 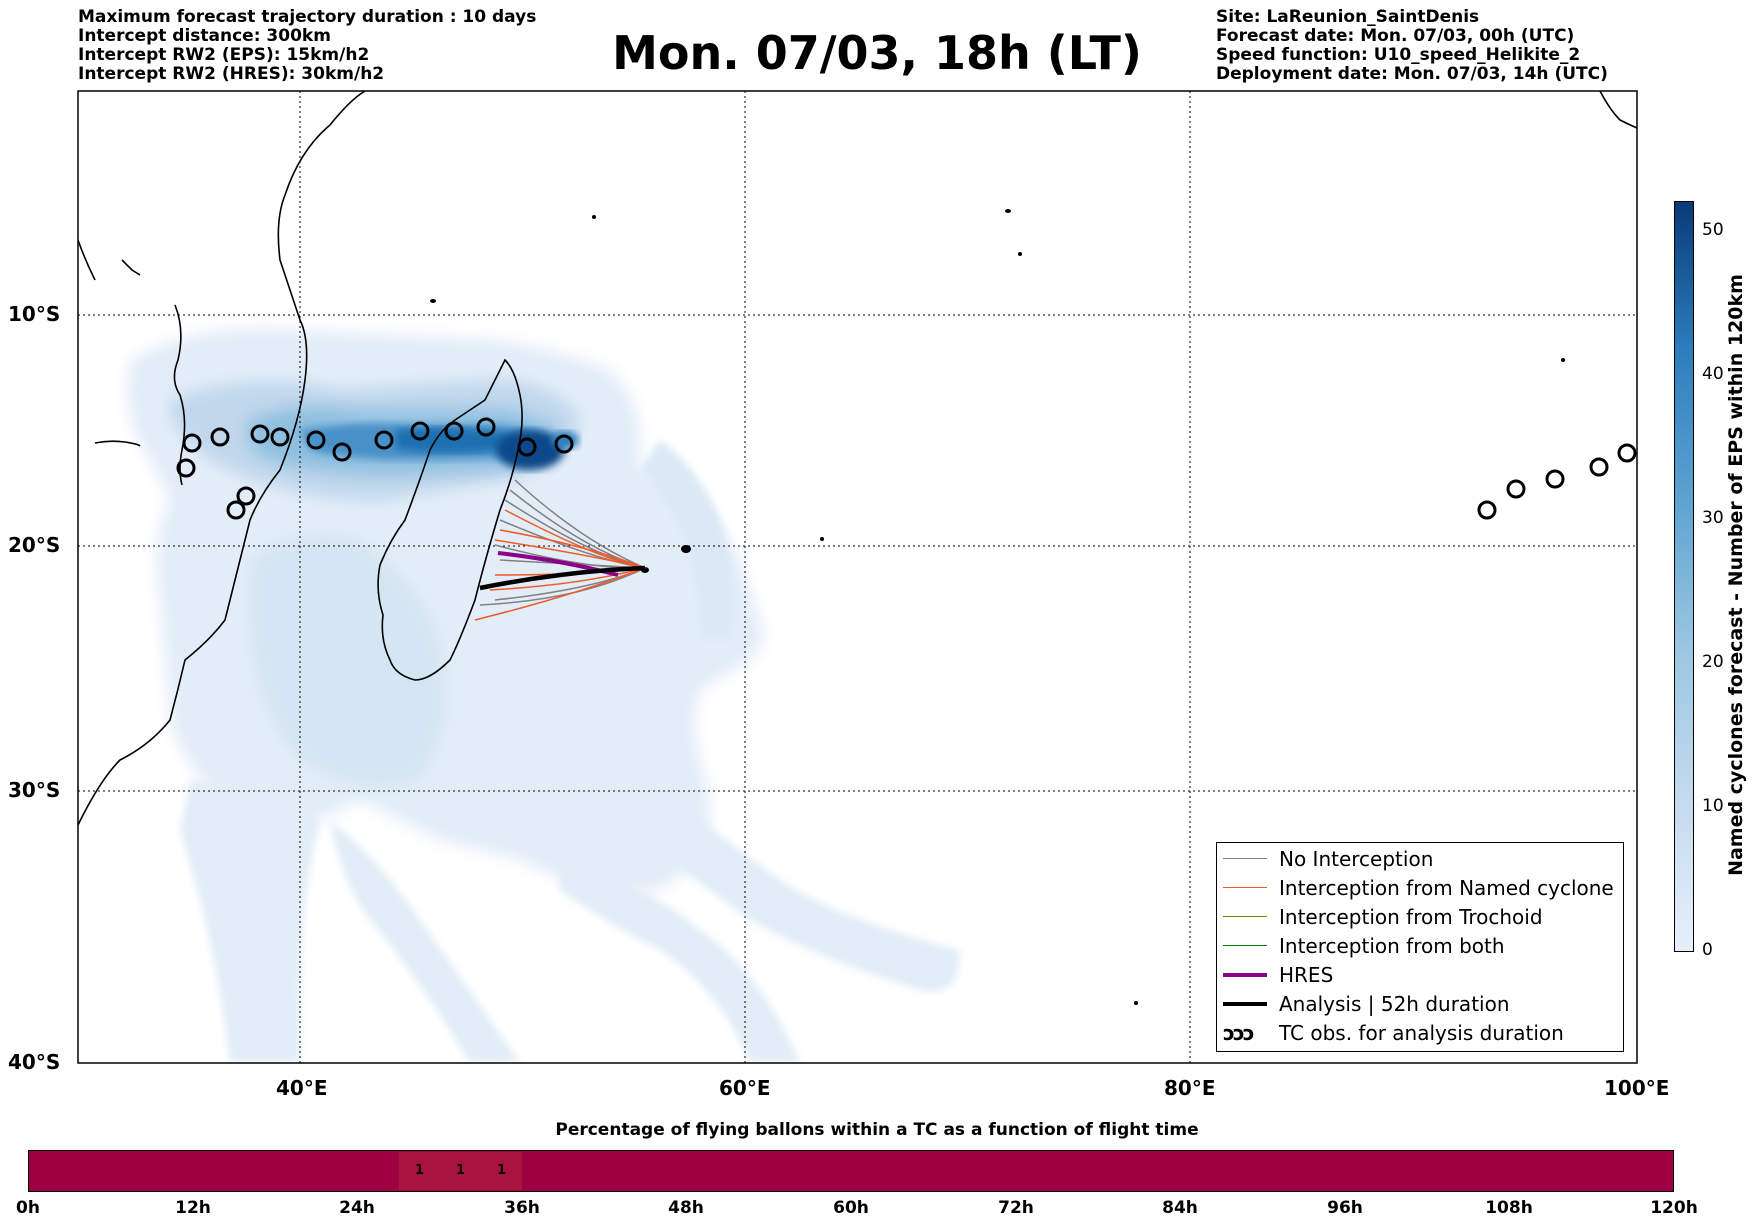 I want to click on header-left-line: Intercept RW2 (EPS): 15km/h2, so click(x=224, y=55).